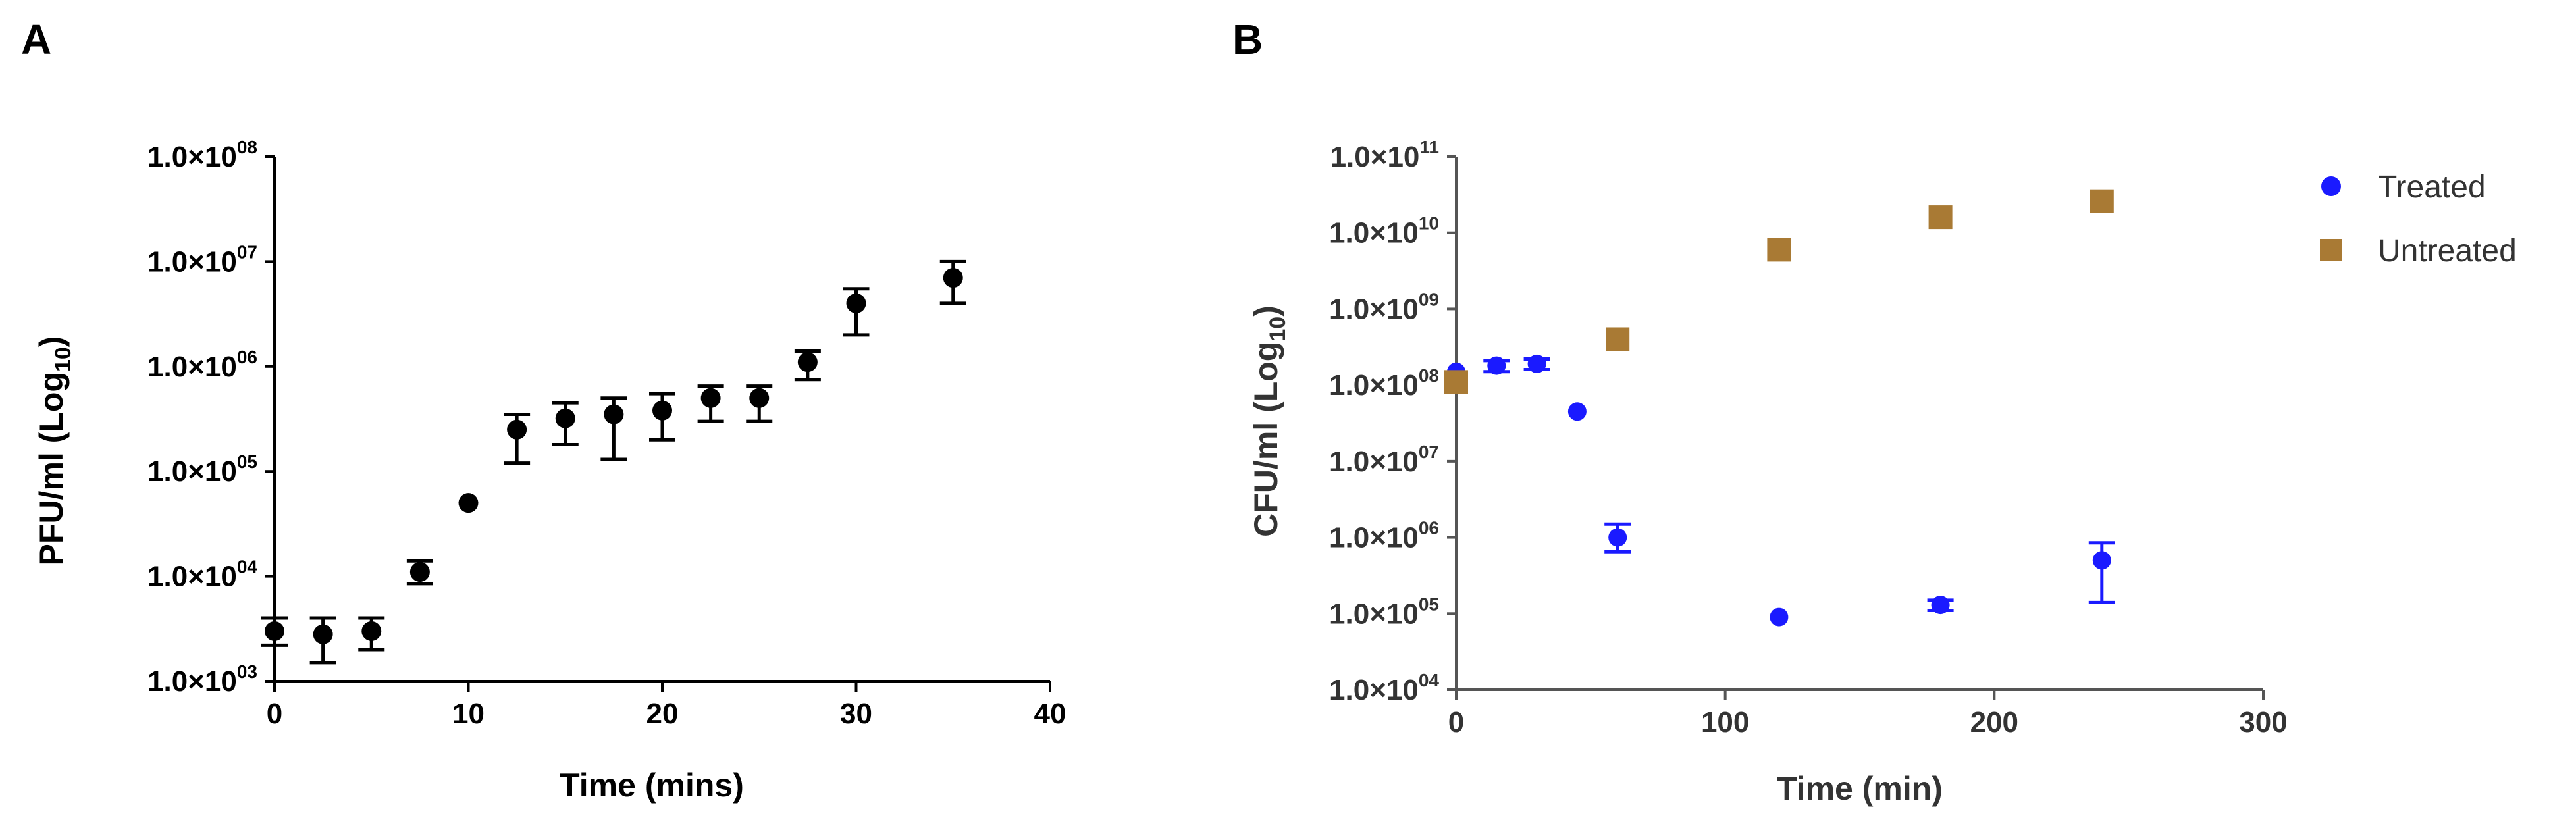  What do you see at coordinates (2418, 219) in the screenshot?
I see `panel-b-legend: Treated Untreated` at bounding box center [2418, 219].